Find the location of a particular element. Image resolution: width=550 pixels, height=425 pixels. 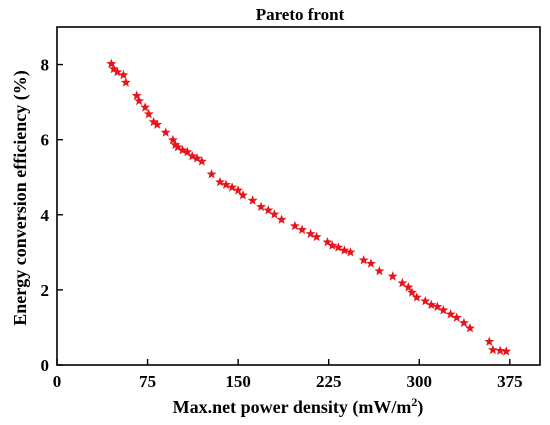

y-tick-label: 4 is located at coordinates (45, 215).